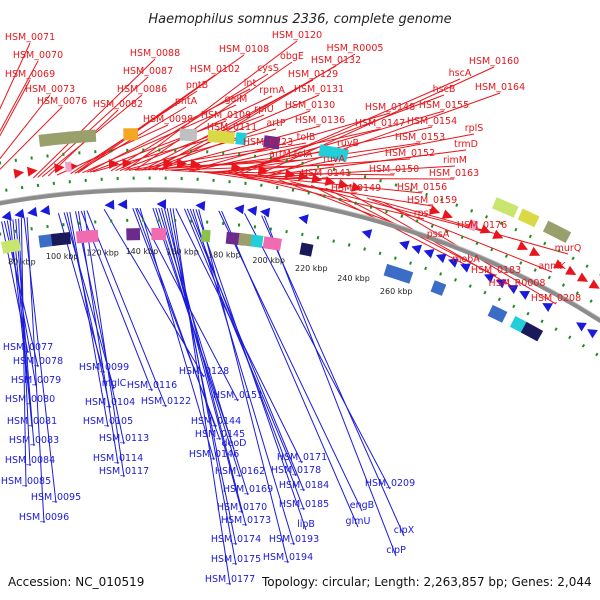  Describe the element at coordinates (494, 61) in the screenshot. I see `gene-label: HSM_0160` at that location.